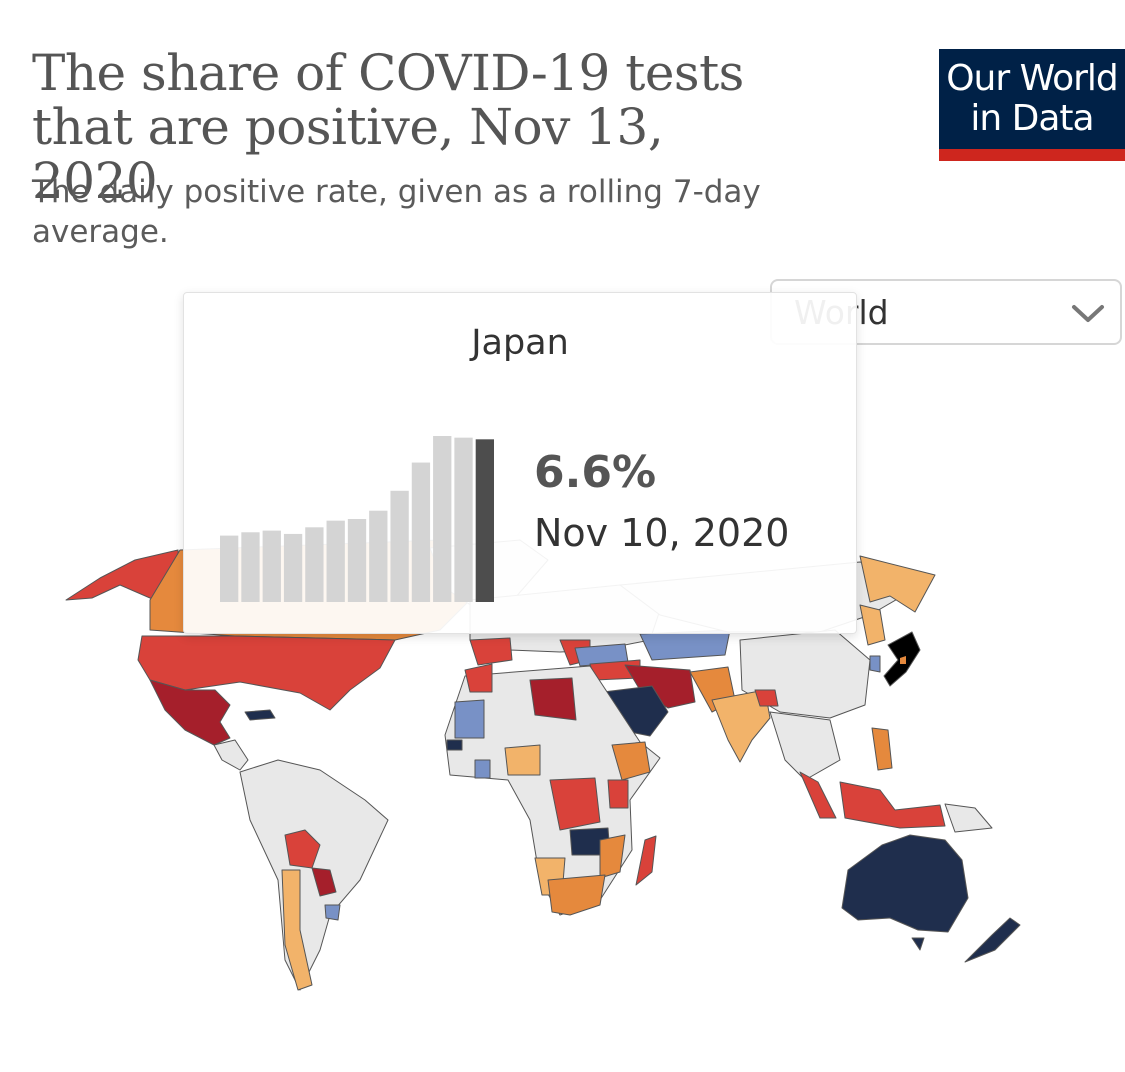  Describe the element at coordinates (478, 678) in the screenshot. I see `map-region-morocco` at that location.